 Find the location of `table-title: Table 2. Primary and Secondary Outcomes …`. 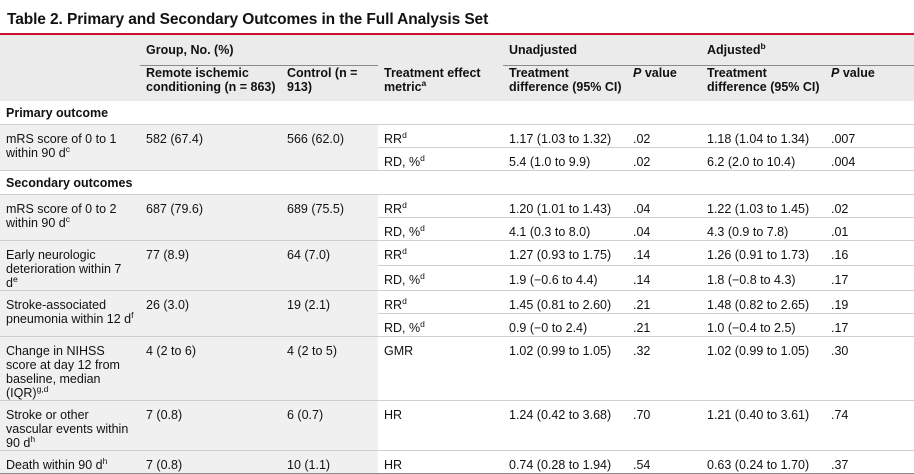

table-title: Table 2. Primary and Secondary Outcomes … is located at coordinates (248, 19).